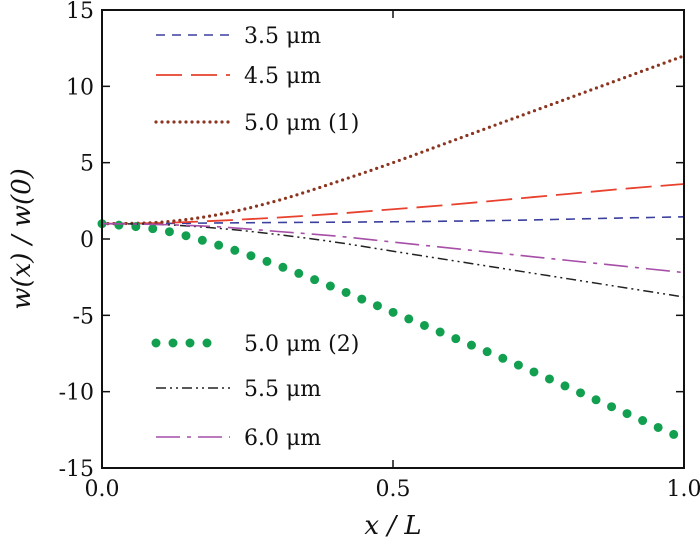 This screenshot has width=700, height=545. Describe the element at coordinates (282, 389) in the screenshot. I see `legend-label-5: 5.5 μm` at that location.